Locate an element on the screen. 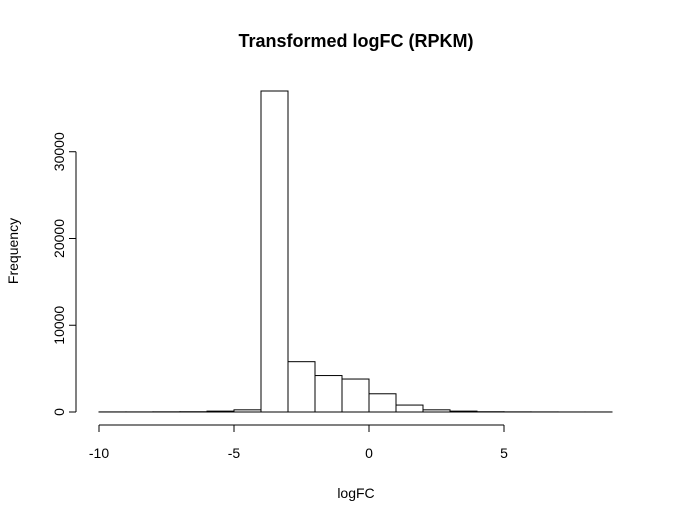 This screenshot has width=673, height=523. y-tick-label: 10000 is located at coordinates (59, 325).